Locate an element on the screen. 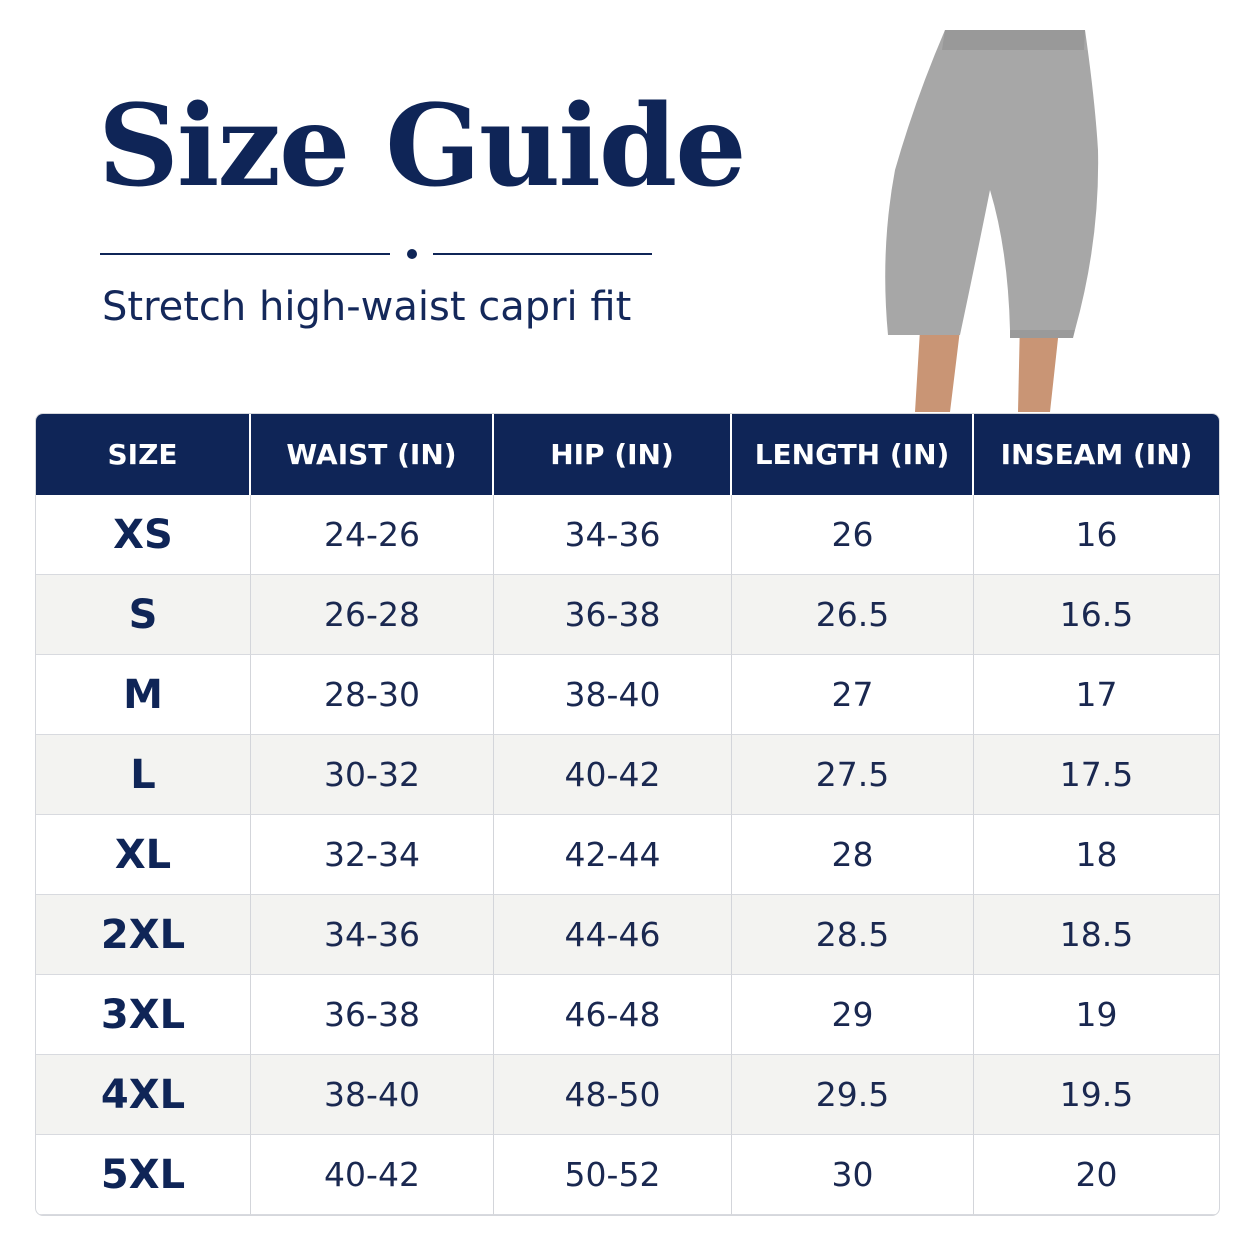 The height and width of the screenshot is (1254, 1254). column-header: LENGTH (IN) is located at coordinates (853, 454).